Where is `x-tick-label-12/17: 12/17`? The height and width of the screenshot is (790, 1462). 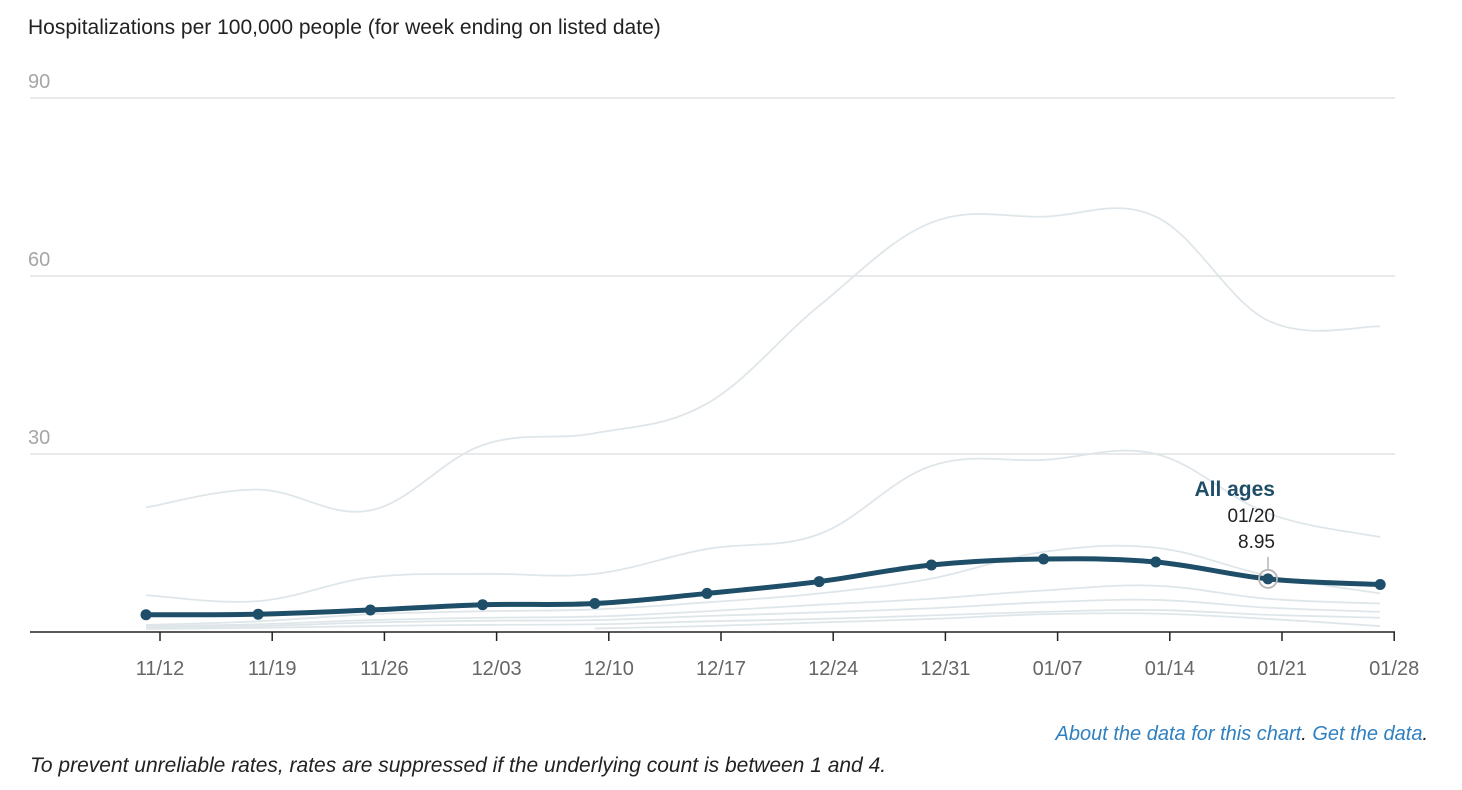 x-tick-label-12/17: 12/17 is located at coordinates (721, 669).